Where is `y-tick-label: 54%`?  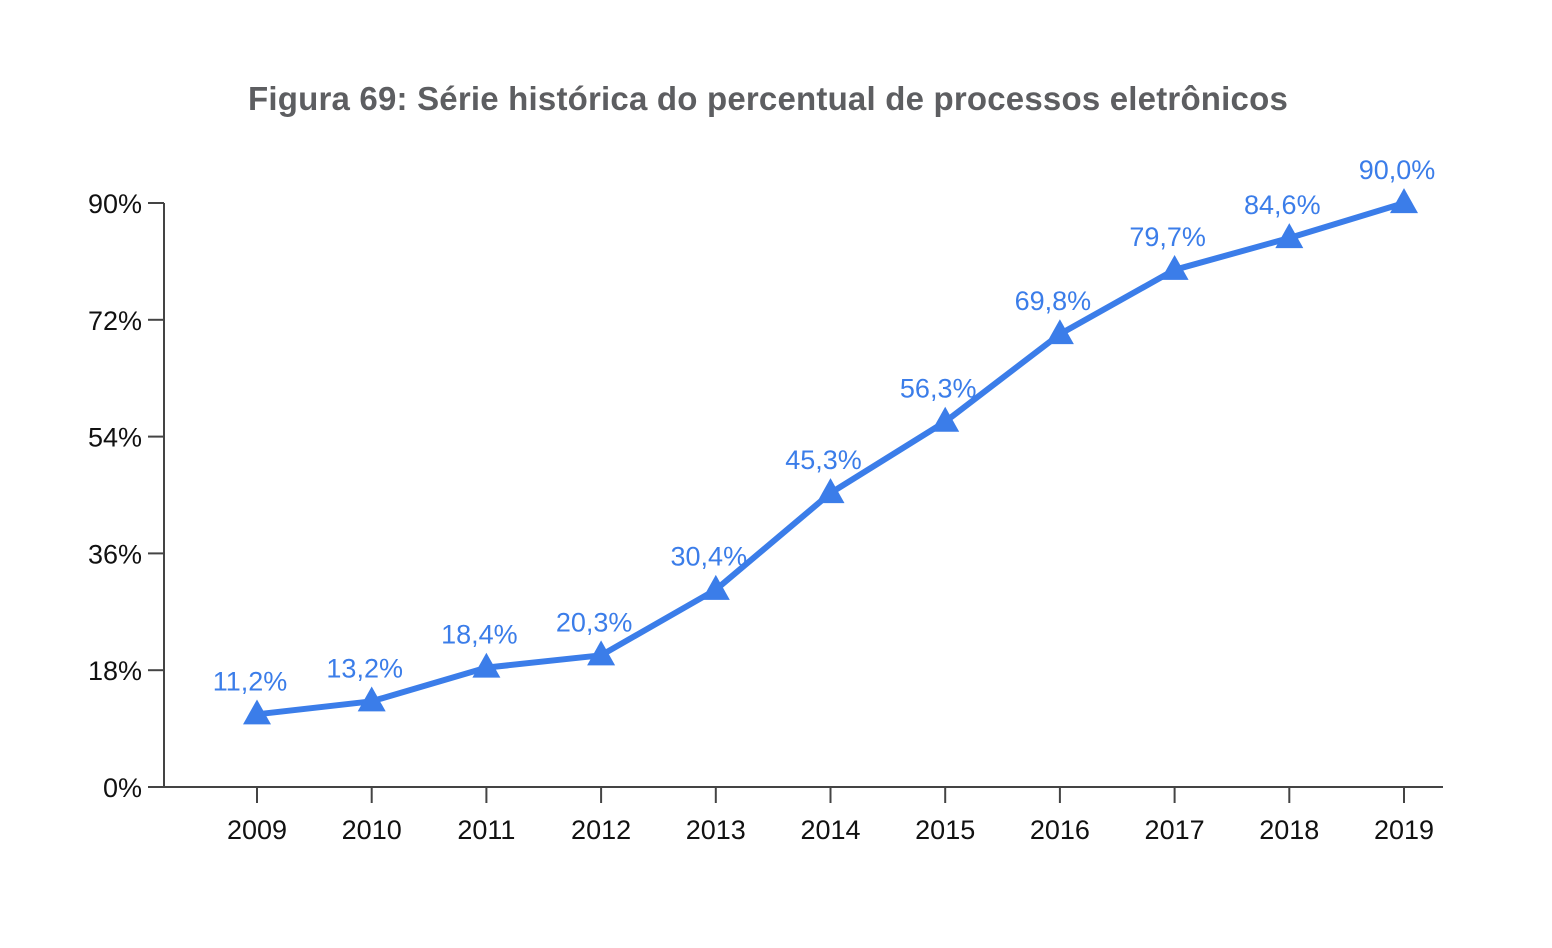 y-tick-label: 54% is located at coordinates (115, 438).